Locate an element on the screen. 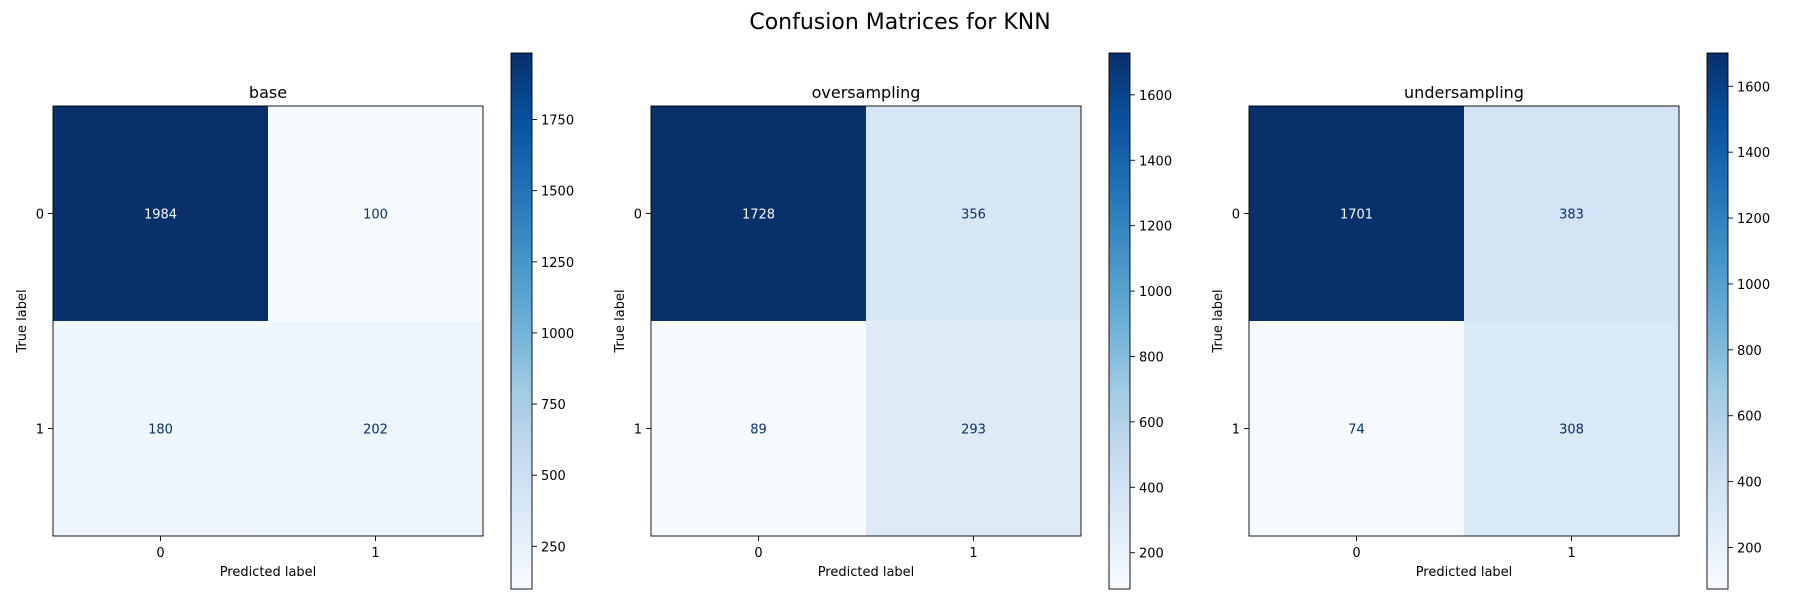 The width and height of the screenshot is (1800, 600). cell-value-label: 308 is located at coordinates (1571, 430).